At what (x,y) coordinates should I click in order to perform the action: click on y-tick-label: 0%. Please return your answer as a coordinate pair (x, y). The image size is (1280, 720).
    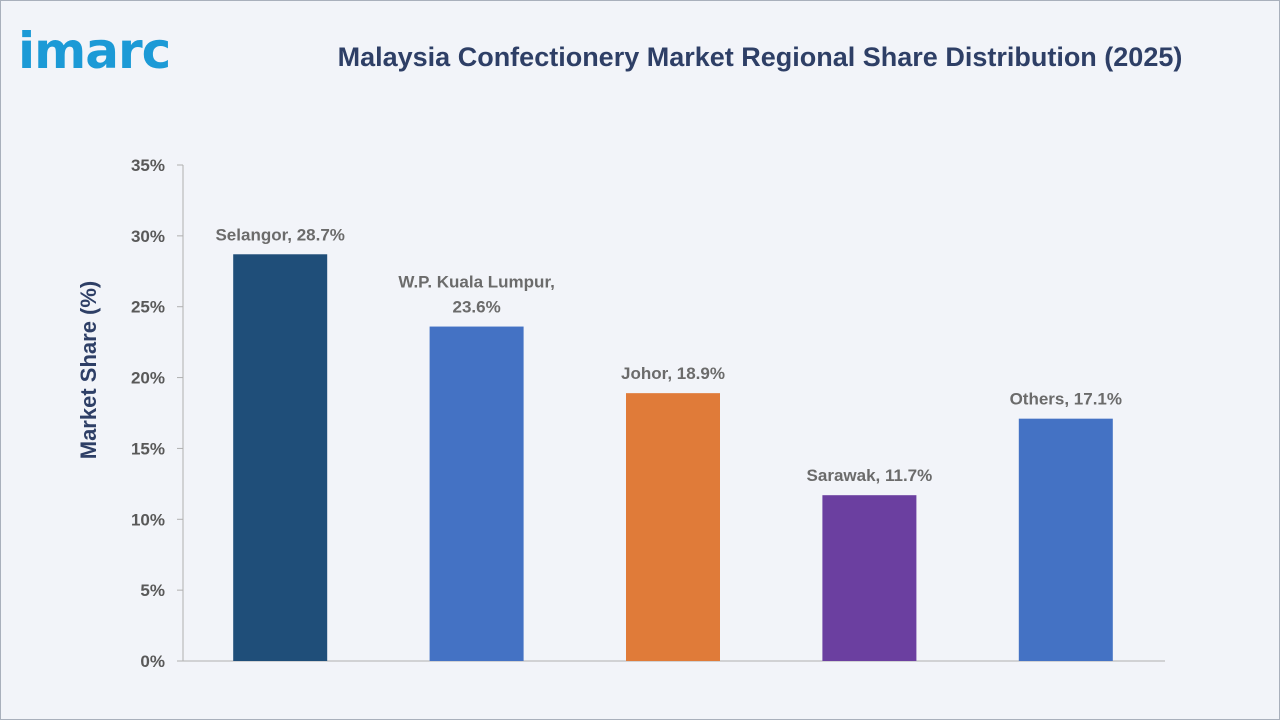
    Looking at the image, I should click on (152, 661).